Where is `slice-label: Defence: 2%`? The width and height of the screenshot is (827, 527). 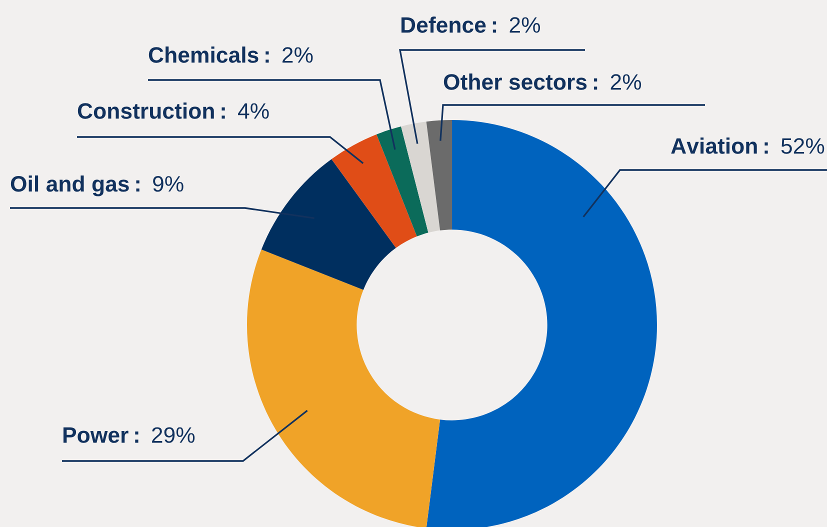
slice-label: Defence: 2% is located at coordinates (470, 24).